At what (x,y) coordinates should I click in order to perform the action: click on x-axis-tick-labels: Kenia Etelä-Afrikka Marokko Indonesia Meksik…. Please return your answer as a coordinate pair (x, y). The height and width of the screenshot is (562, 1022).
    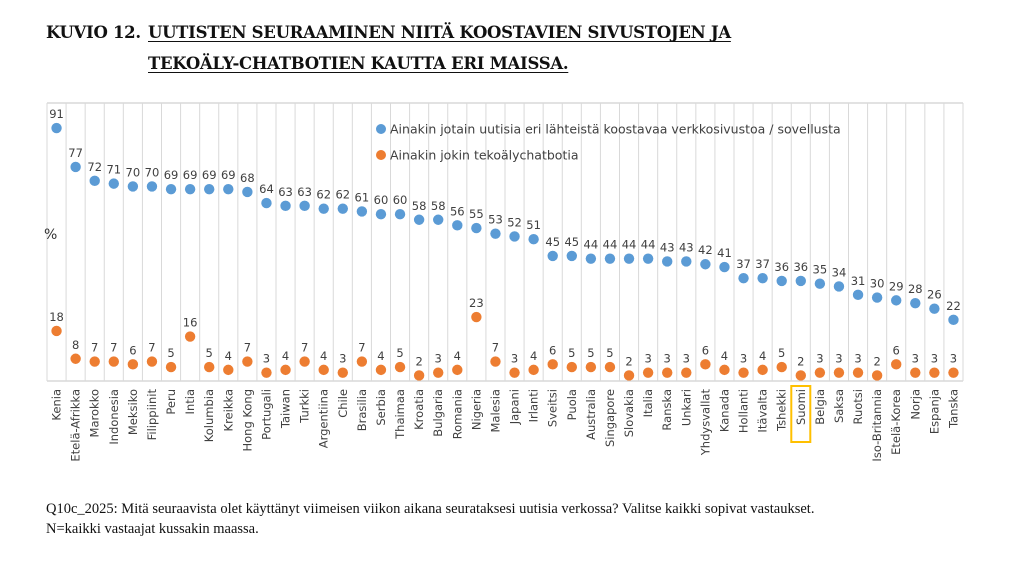
    Looking at the image, I should click on (505, 425).